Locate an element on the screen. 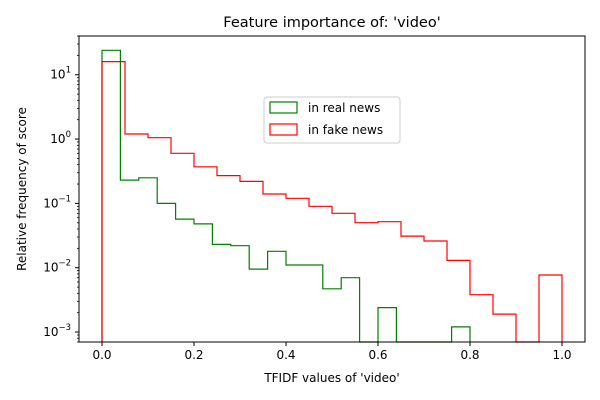 The height and width of the screenshot is (400, 600). y-tick-label: 10⁻³ is located at coordinates (57, 331).